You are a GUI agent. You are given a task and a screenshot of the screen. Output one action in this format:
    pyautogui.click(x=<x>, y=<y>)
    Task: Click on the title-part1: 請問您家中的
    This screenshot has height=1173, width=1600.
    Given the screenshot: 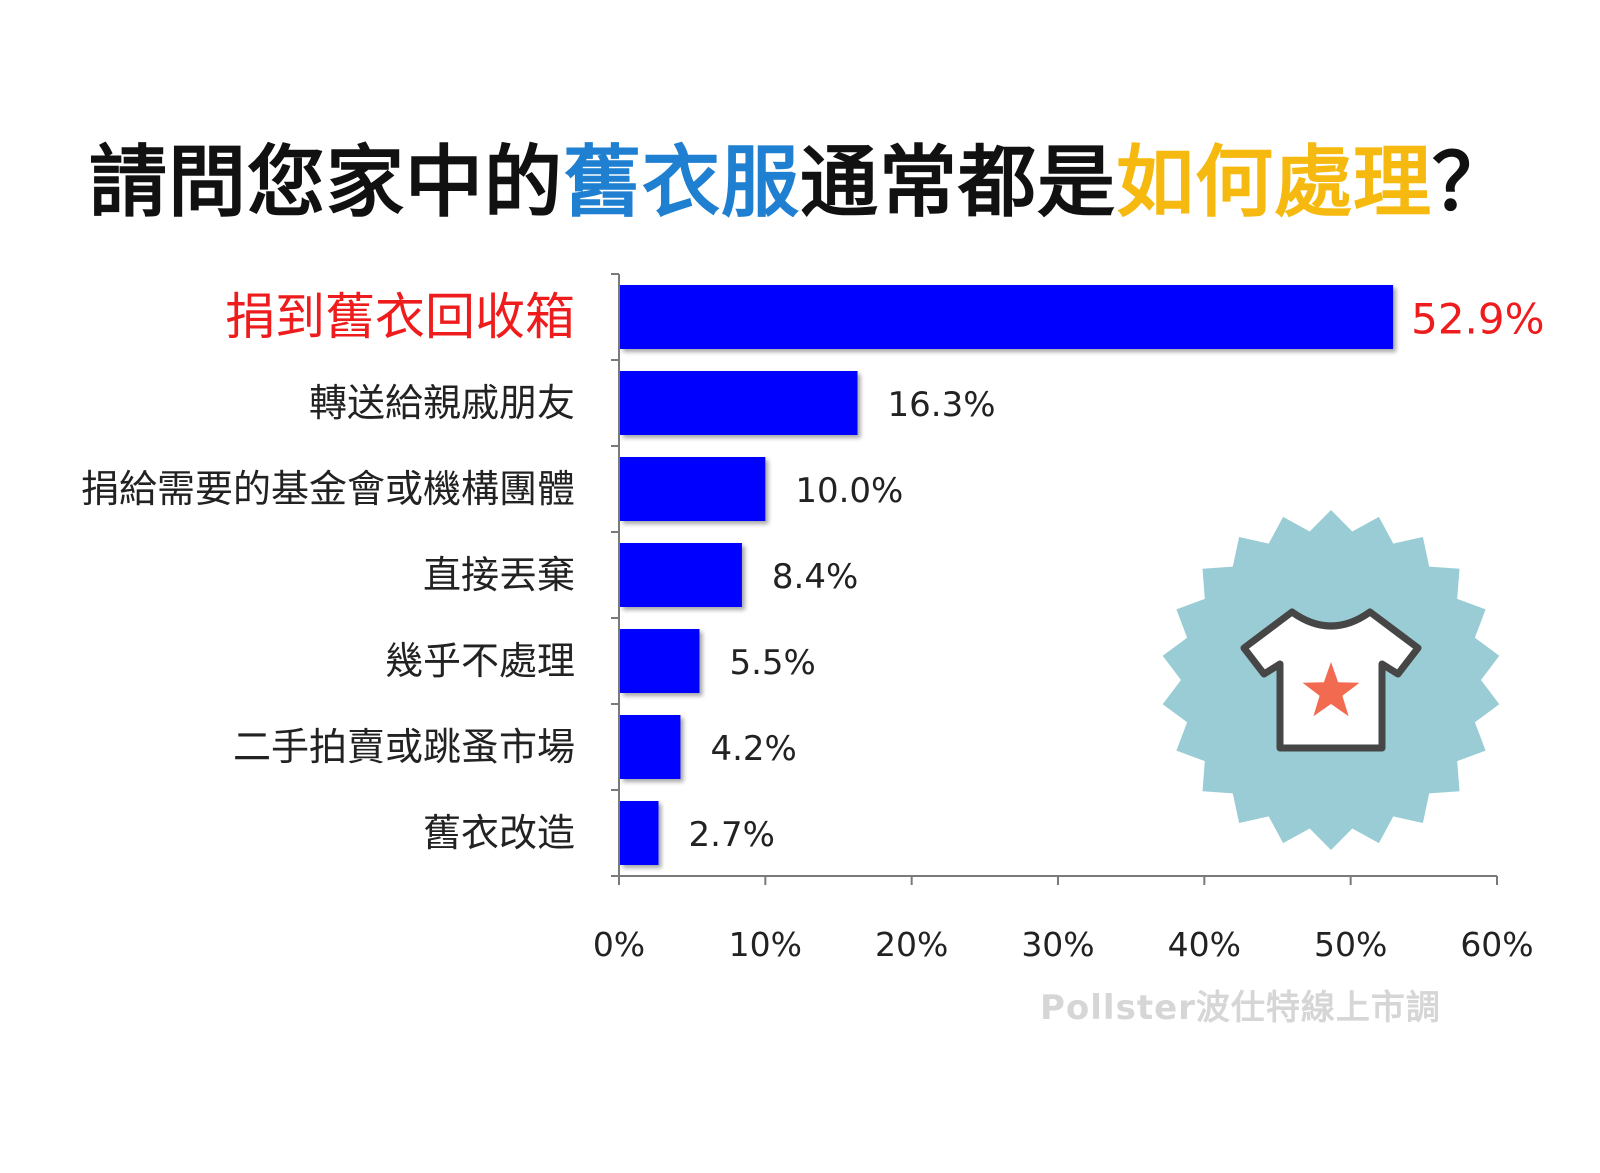 What is the action you would take?
    pyautogui.click(x=325, y=183)
    